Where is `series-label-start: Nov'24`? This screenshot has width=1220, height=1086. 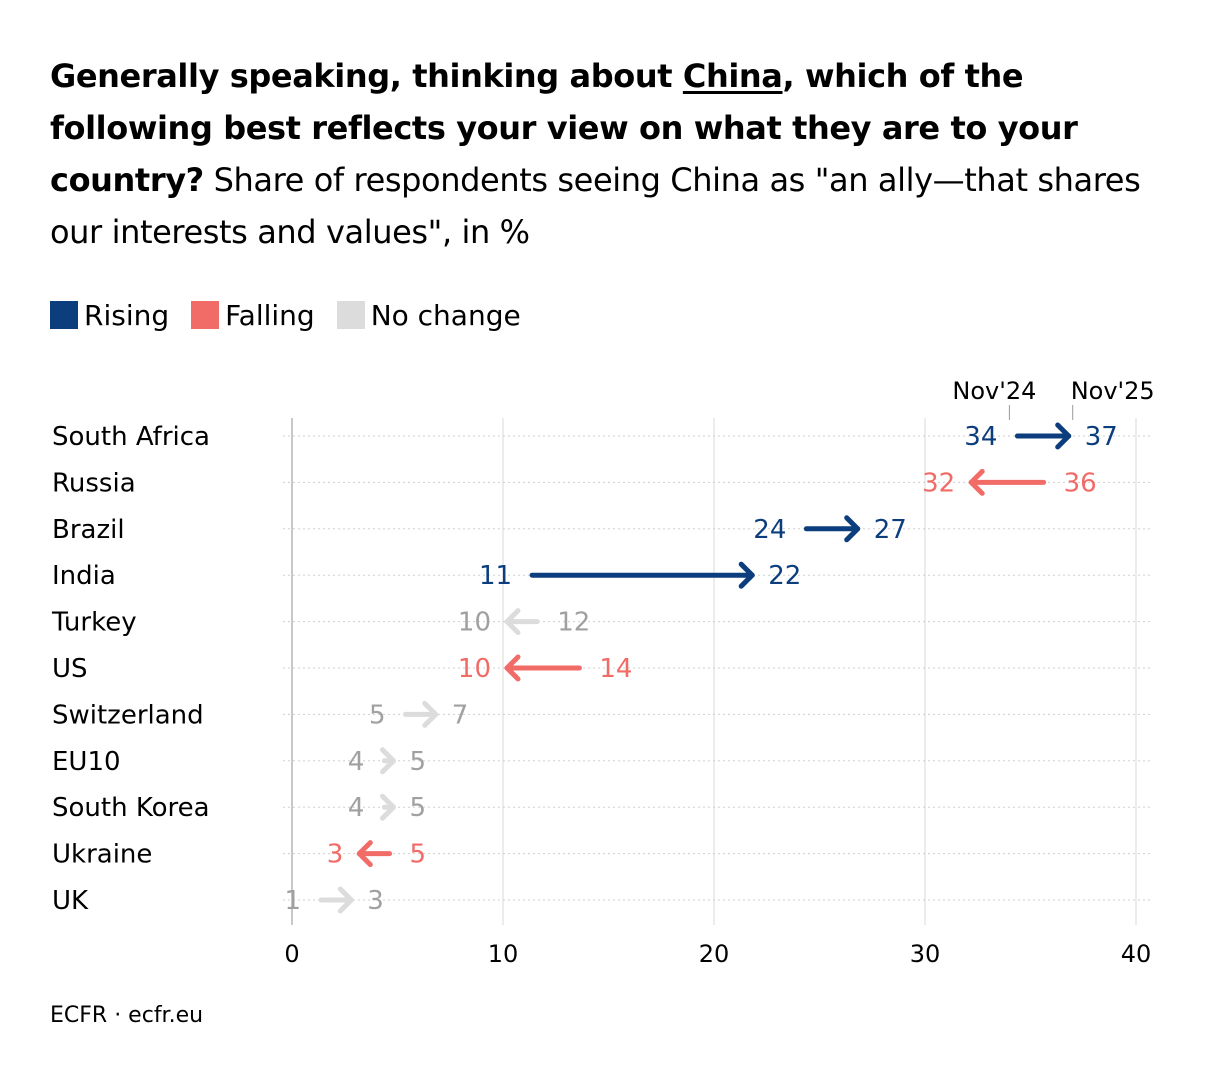 series-label-start: Nov'24 is located at coordinates (994, 391).